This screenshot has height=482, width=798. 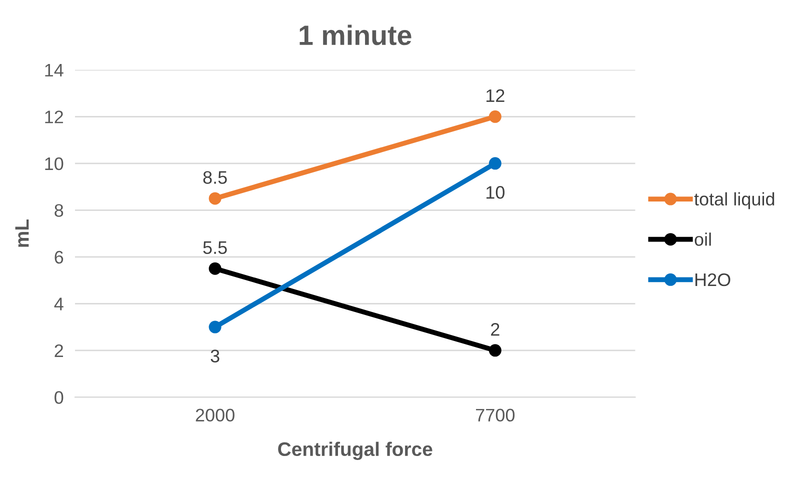 What do you see at coordinates (54, 70) in the screenshot?
I see `y-tick-label: 14` at bounding box center [54, 70].